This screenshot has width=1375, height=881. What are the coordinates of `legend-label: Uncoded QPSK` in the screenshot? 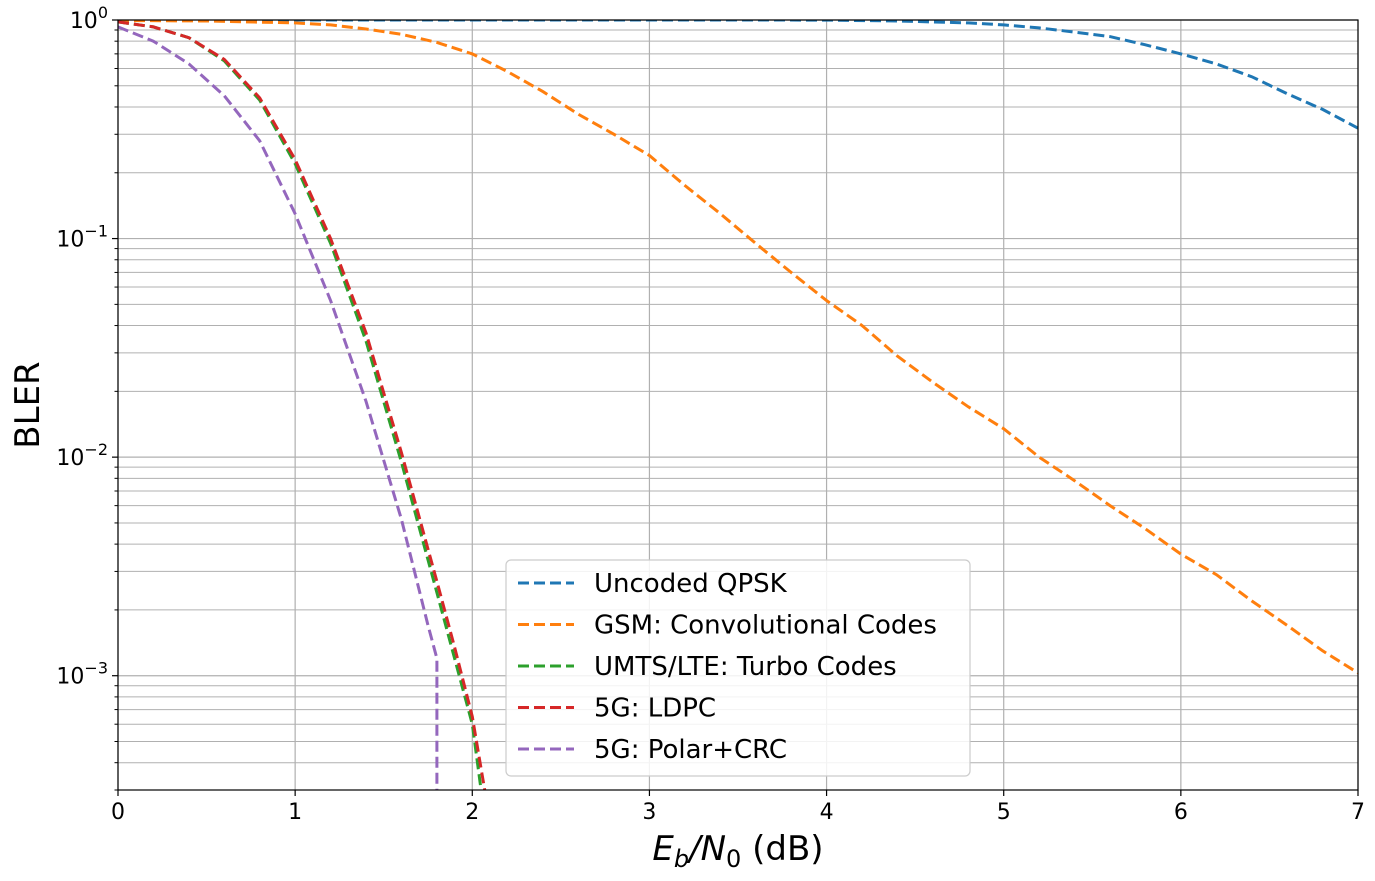 It's located at (691, 584).